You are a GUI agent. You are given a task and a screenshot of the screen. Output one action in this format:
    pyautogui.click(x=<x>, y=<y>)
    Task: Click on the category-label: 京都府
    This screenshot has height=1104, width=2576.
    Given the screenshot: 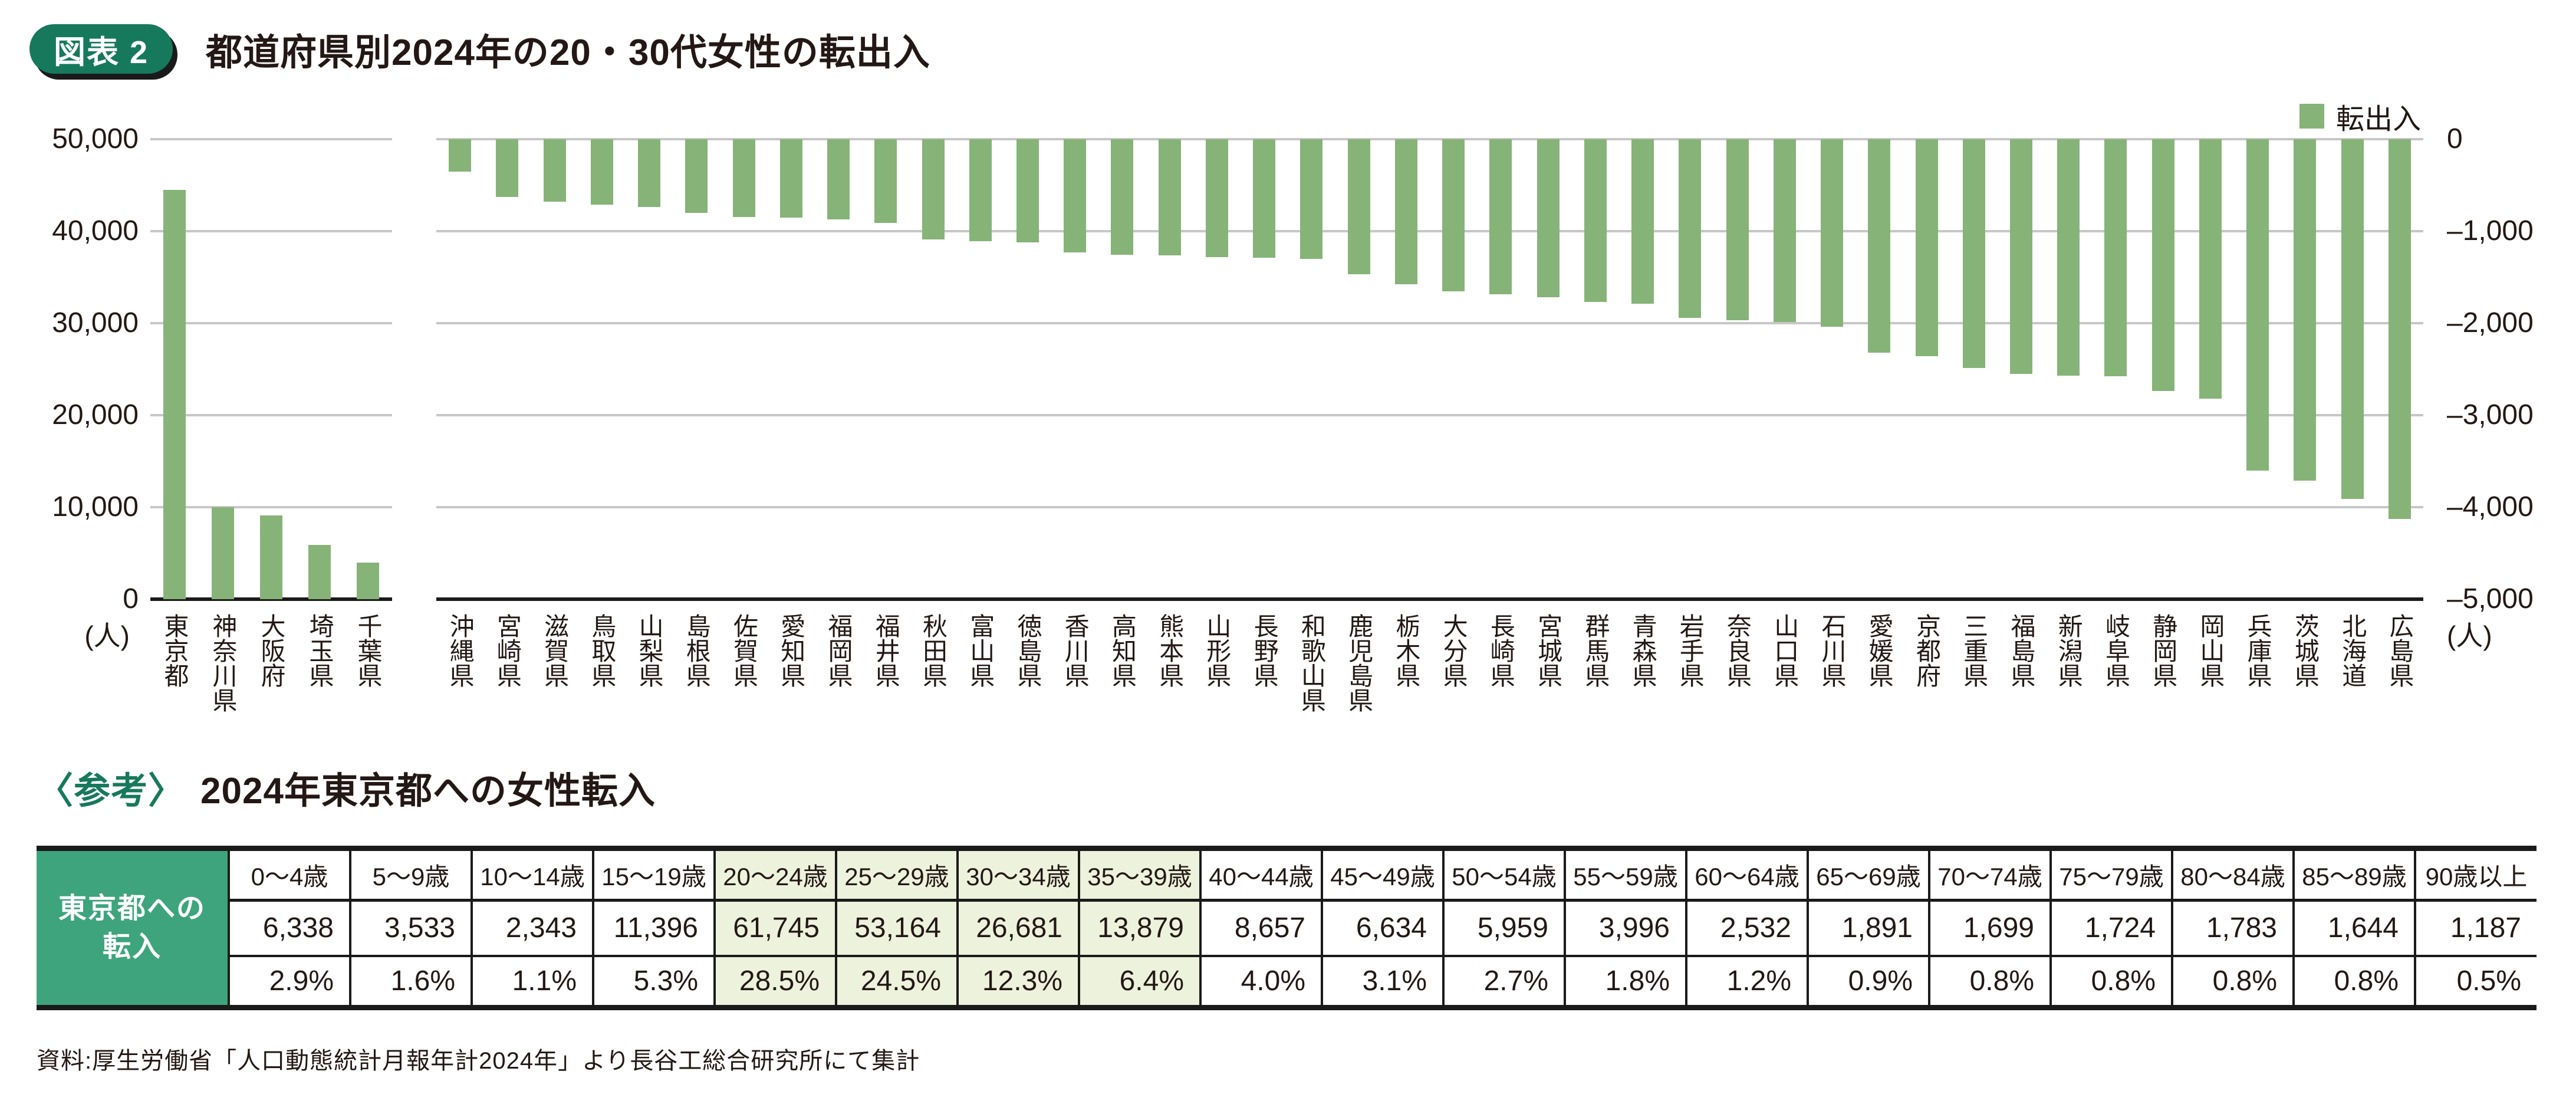 What is the action you would take?
    pyautogui.click(x=1927, y=650)
    